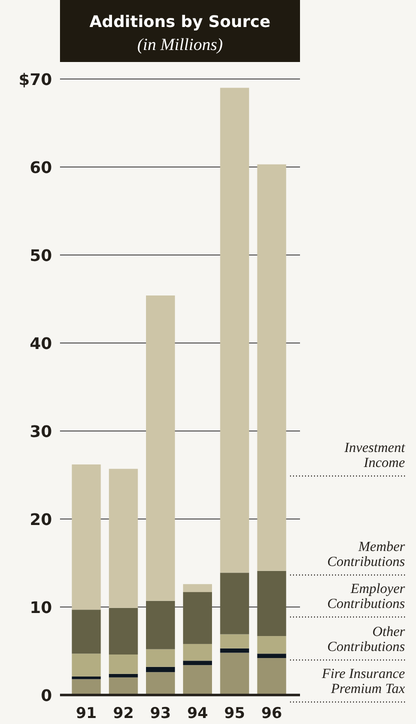  What do you see at coordinates (197, 713) in the screenshot?
I see `x-tick-label: 94` at bounding box center [197, 713].